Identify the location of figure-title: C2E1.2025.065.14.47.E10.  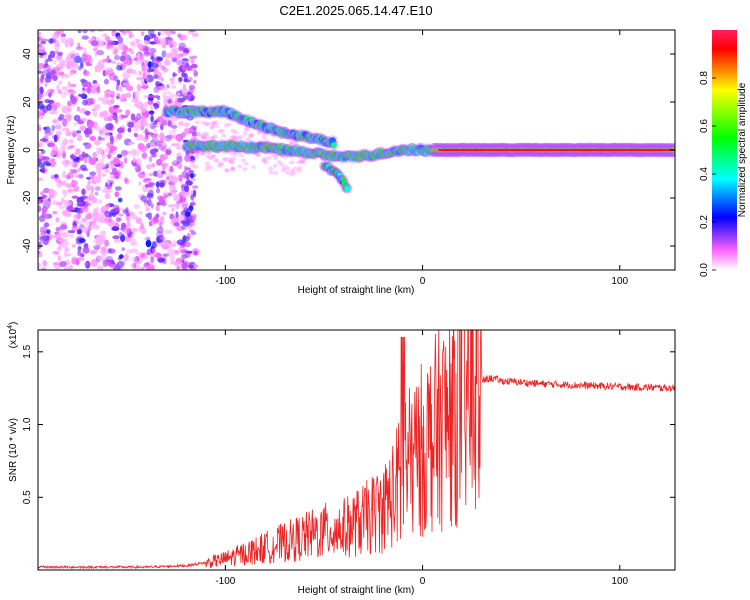
(355, 10).